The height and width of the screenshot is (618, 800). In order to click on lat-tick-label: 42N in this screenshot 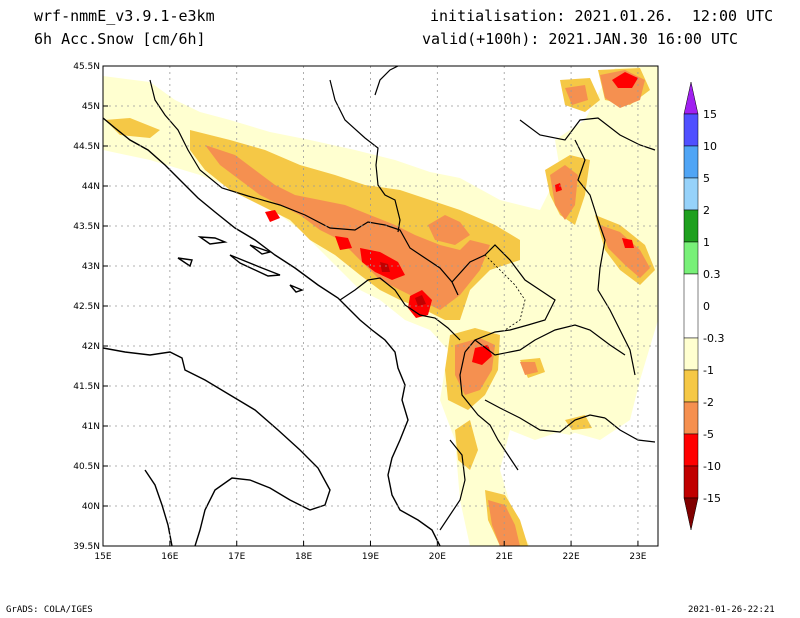, I will do `click(91, 347)`.